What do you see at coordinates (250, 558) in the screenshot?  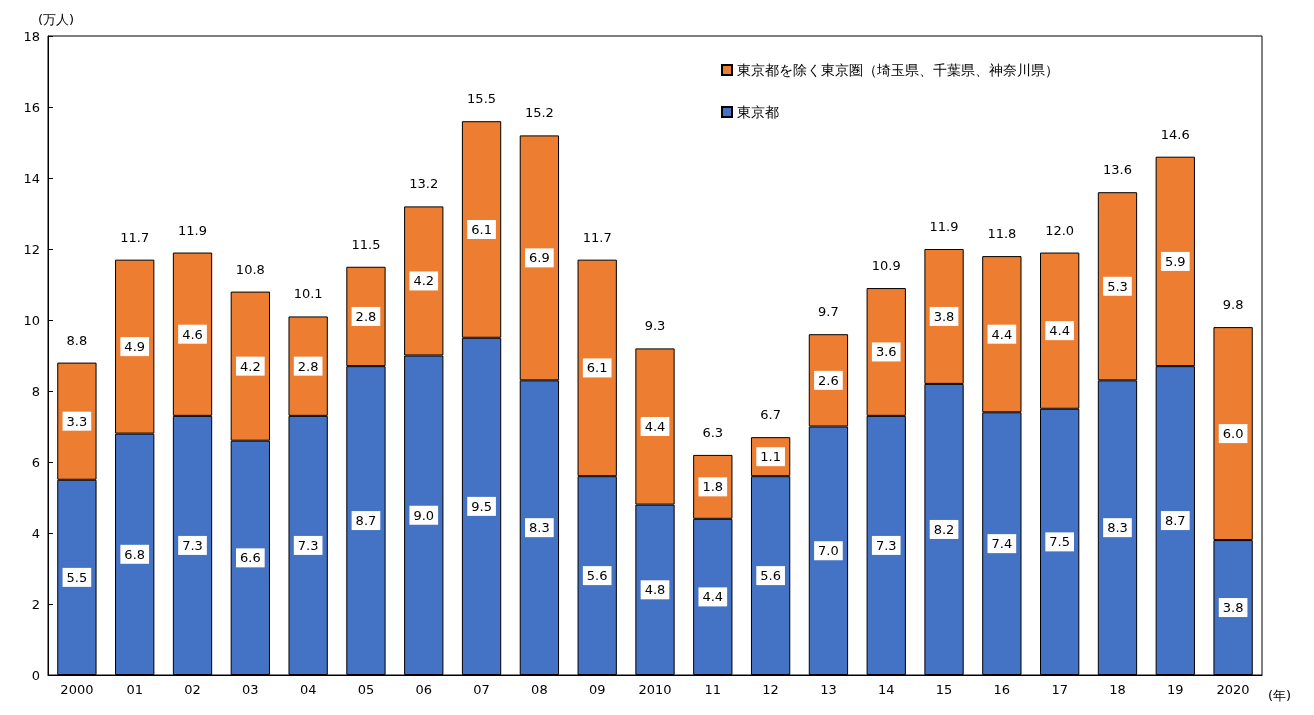 I see `data-label: 6.6` at bounding box center [250, 558].